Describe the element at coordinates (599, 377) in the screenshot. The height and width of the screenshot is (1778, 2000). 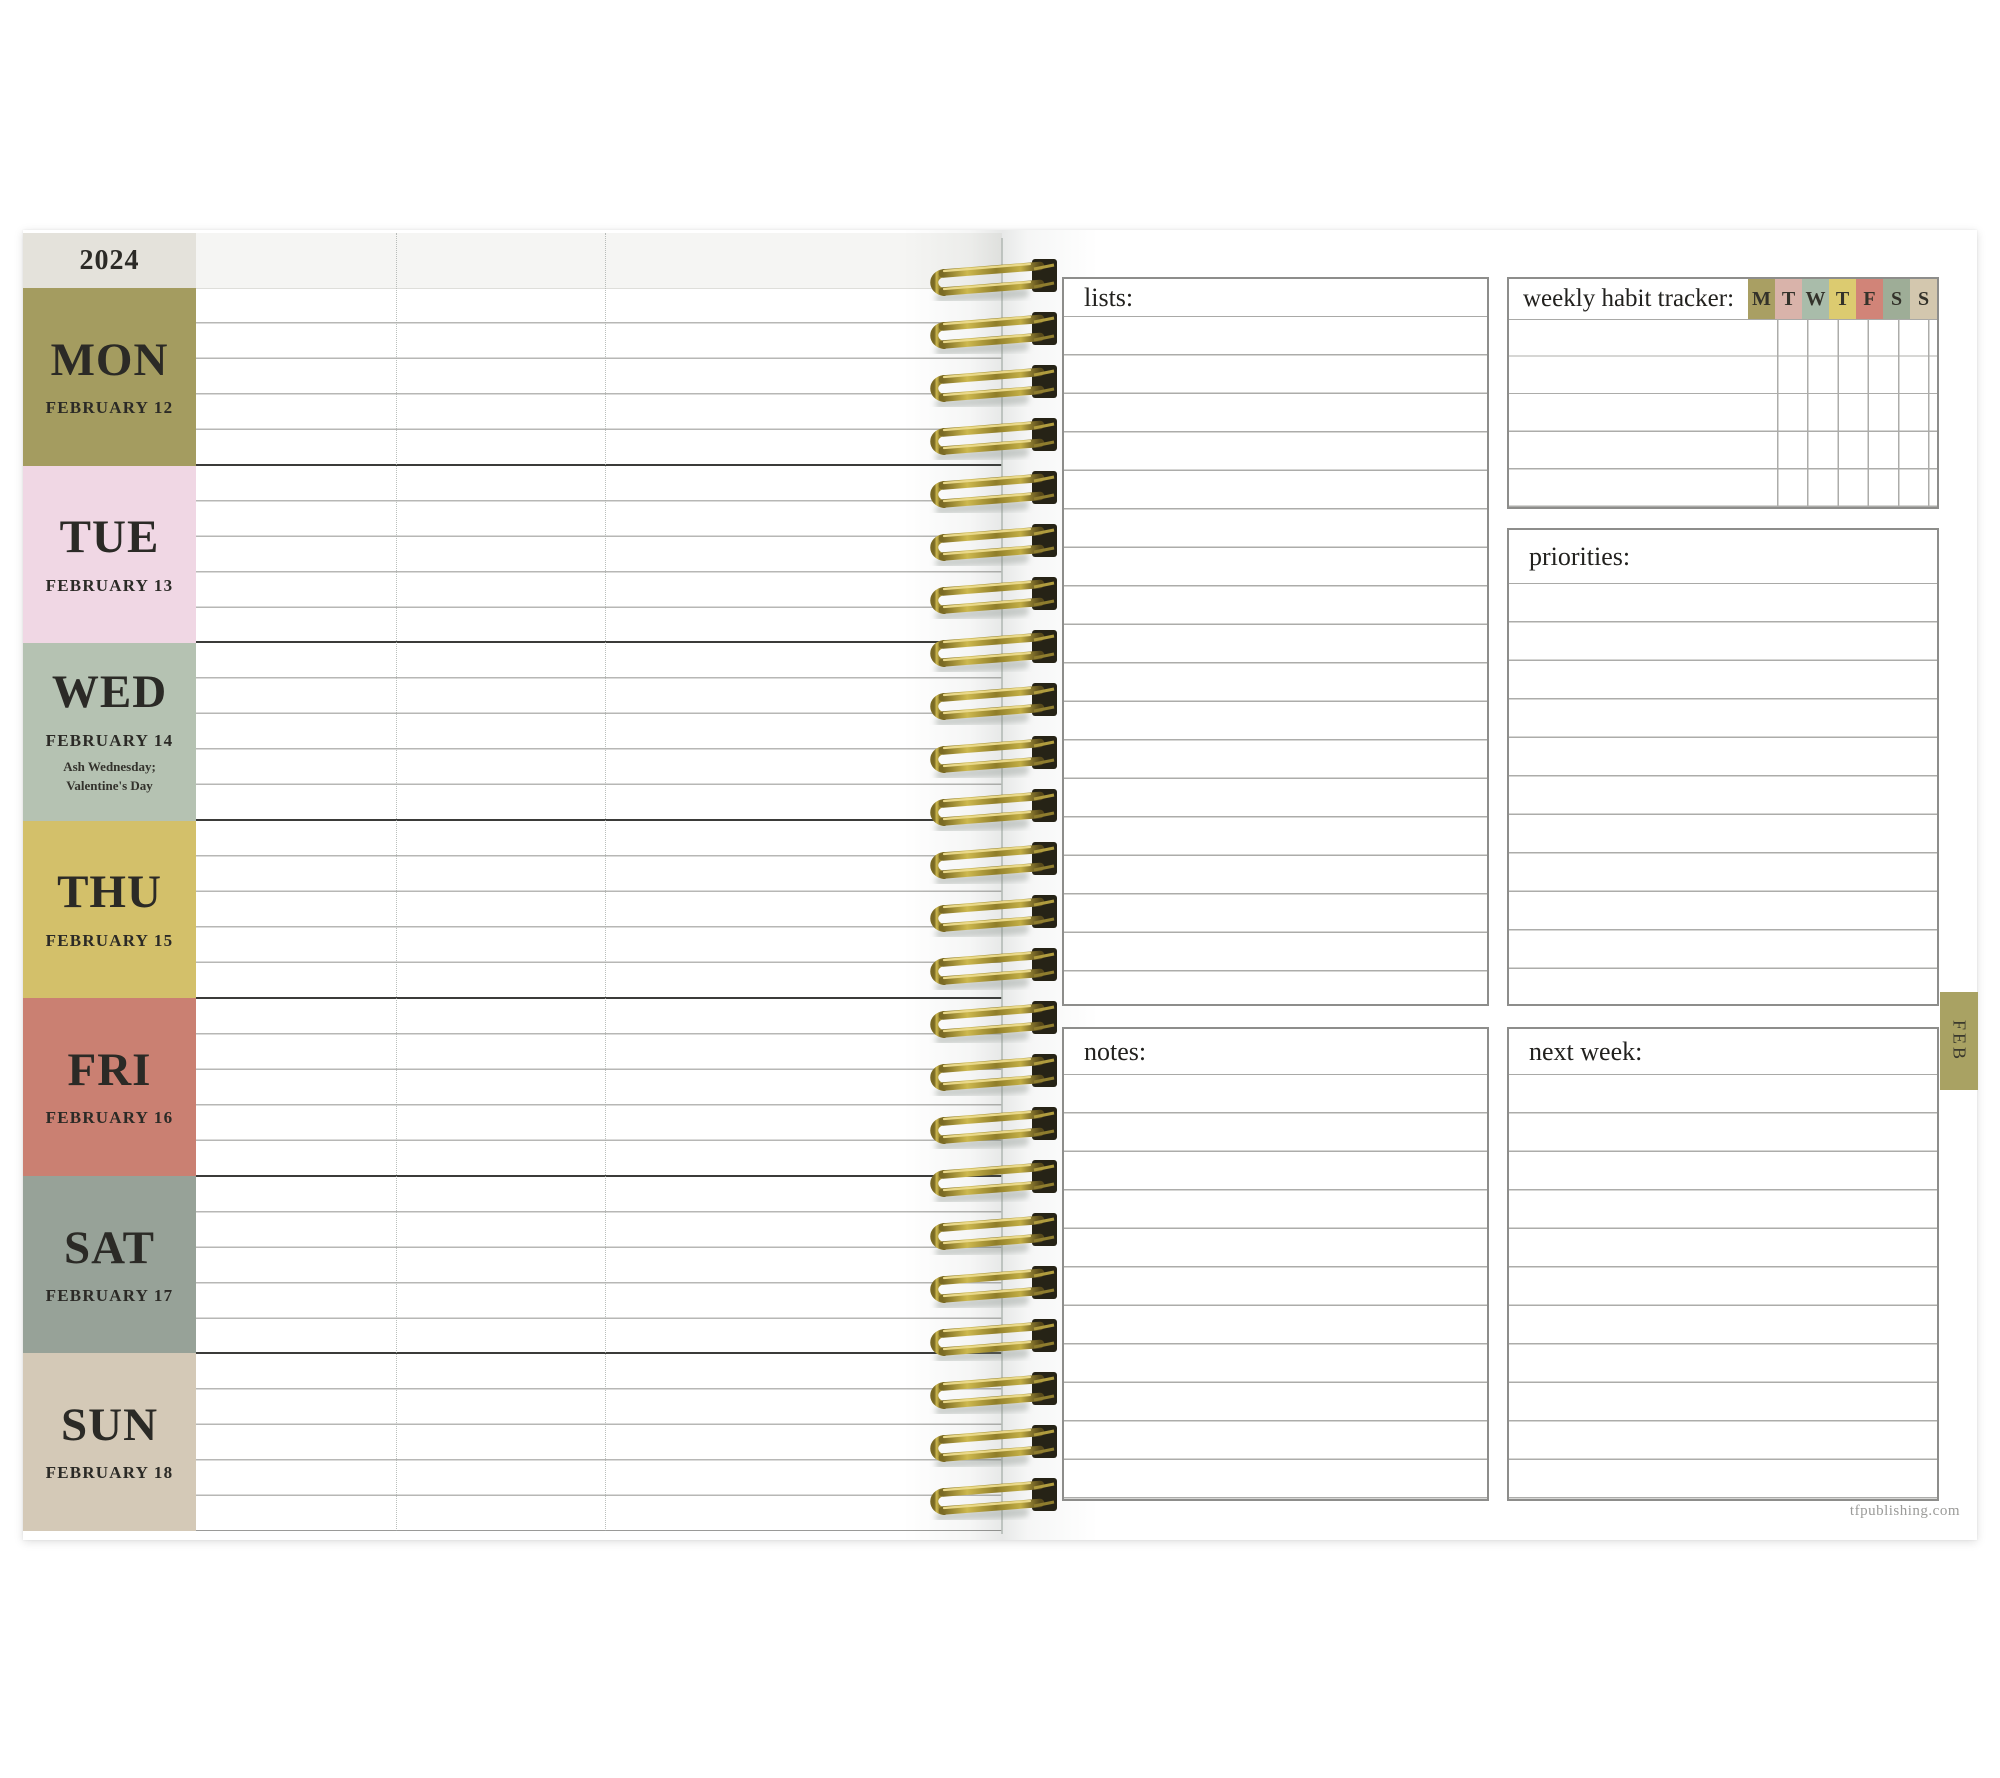
I see `writing-row-mon` at that location.